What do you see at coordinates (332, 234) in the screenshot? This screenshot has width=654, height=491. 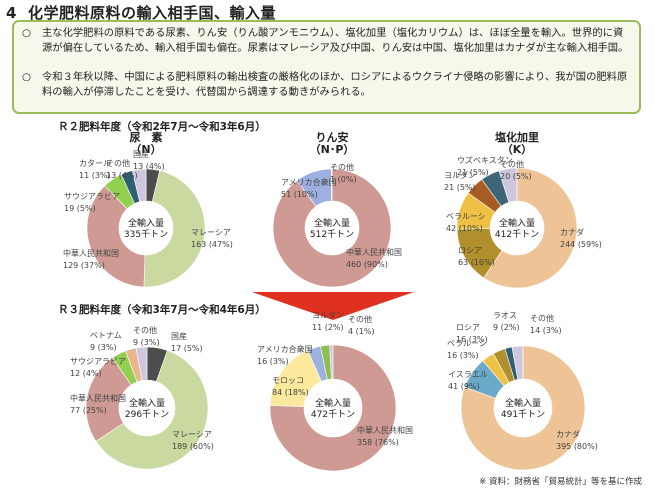 I see `total-value: 512千トン` at bounding box center [332, 234].